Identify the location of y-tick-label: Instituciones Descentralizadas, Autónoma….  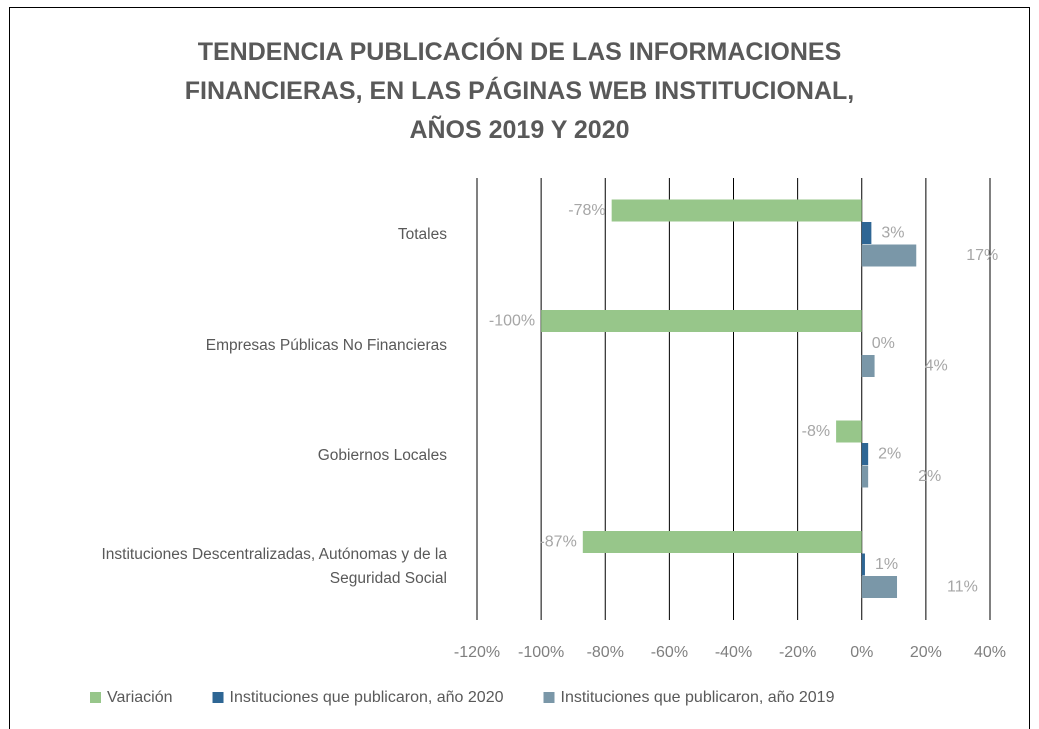
(274, 566).